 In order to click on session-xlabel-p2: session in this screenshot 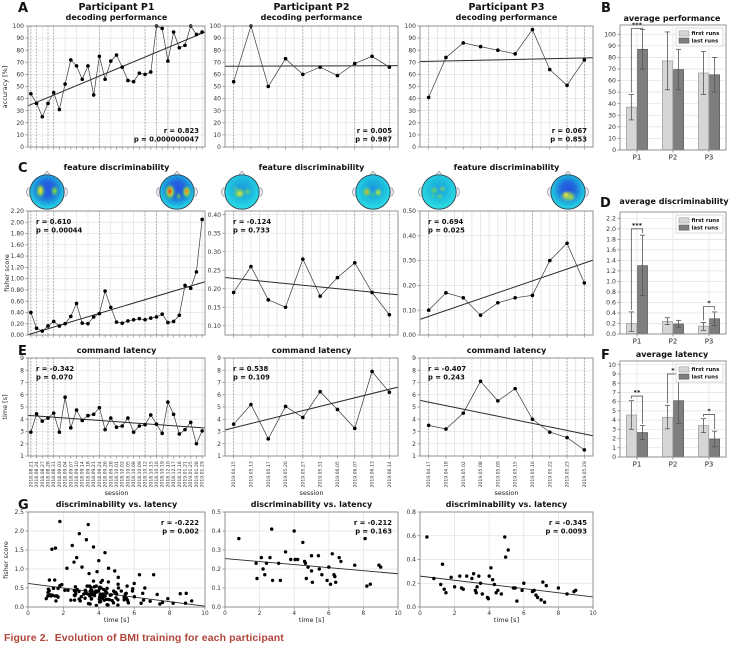, I will do `click(311, 493)`.